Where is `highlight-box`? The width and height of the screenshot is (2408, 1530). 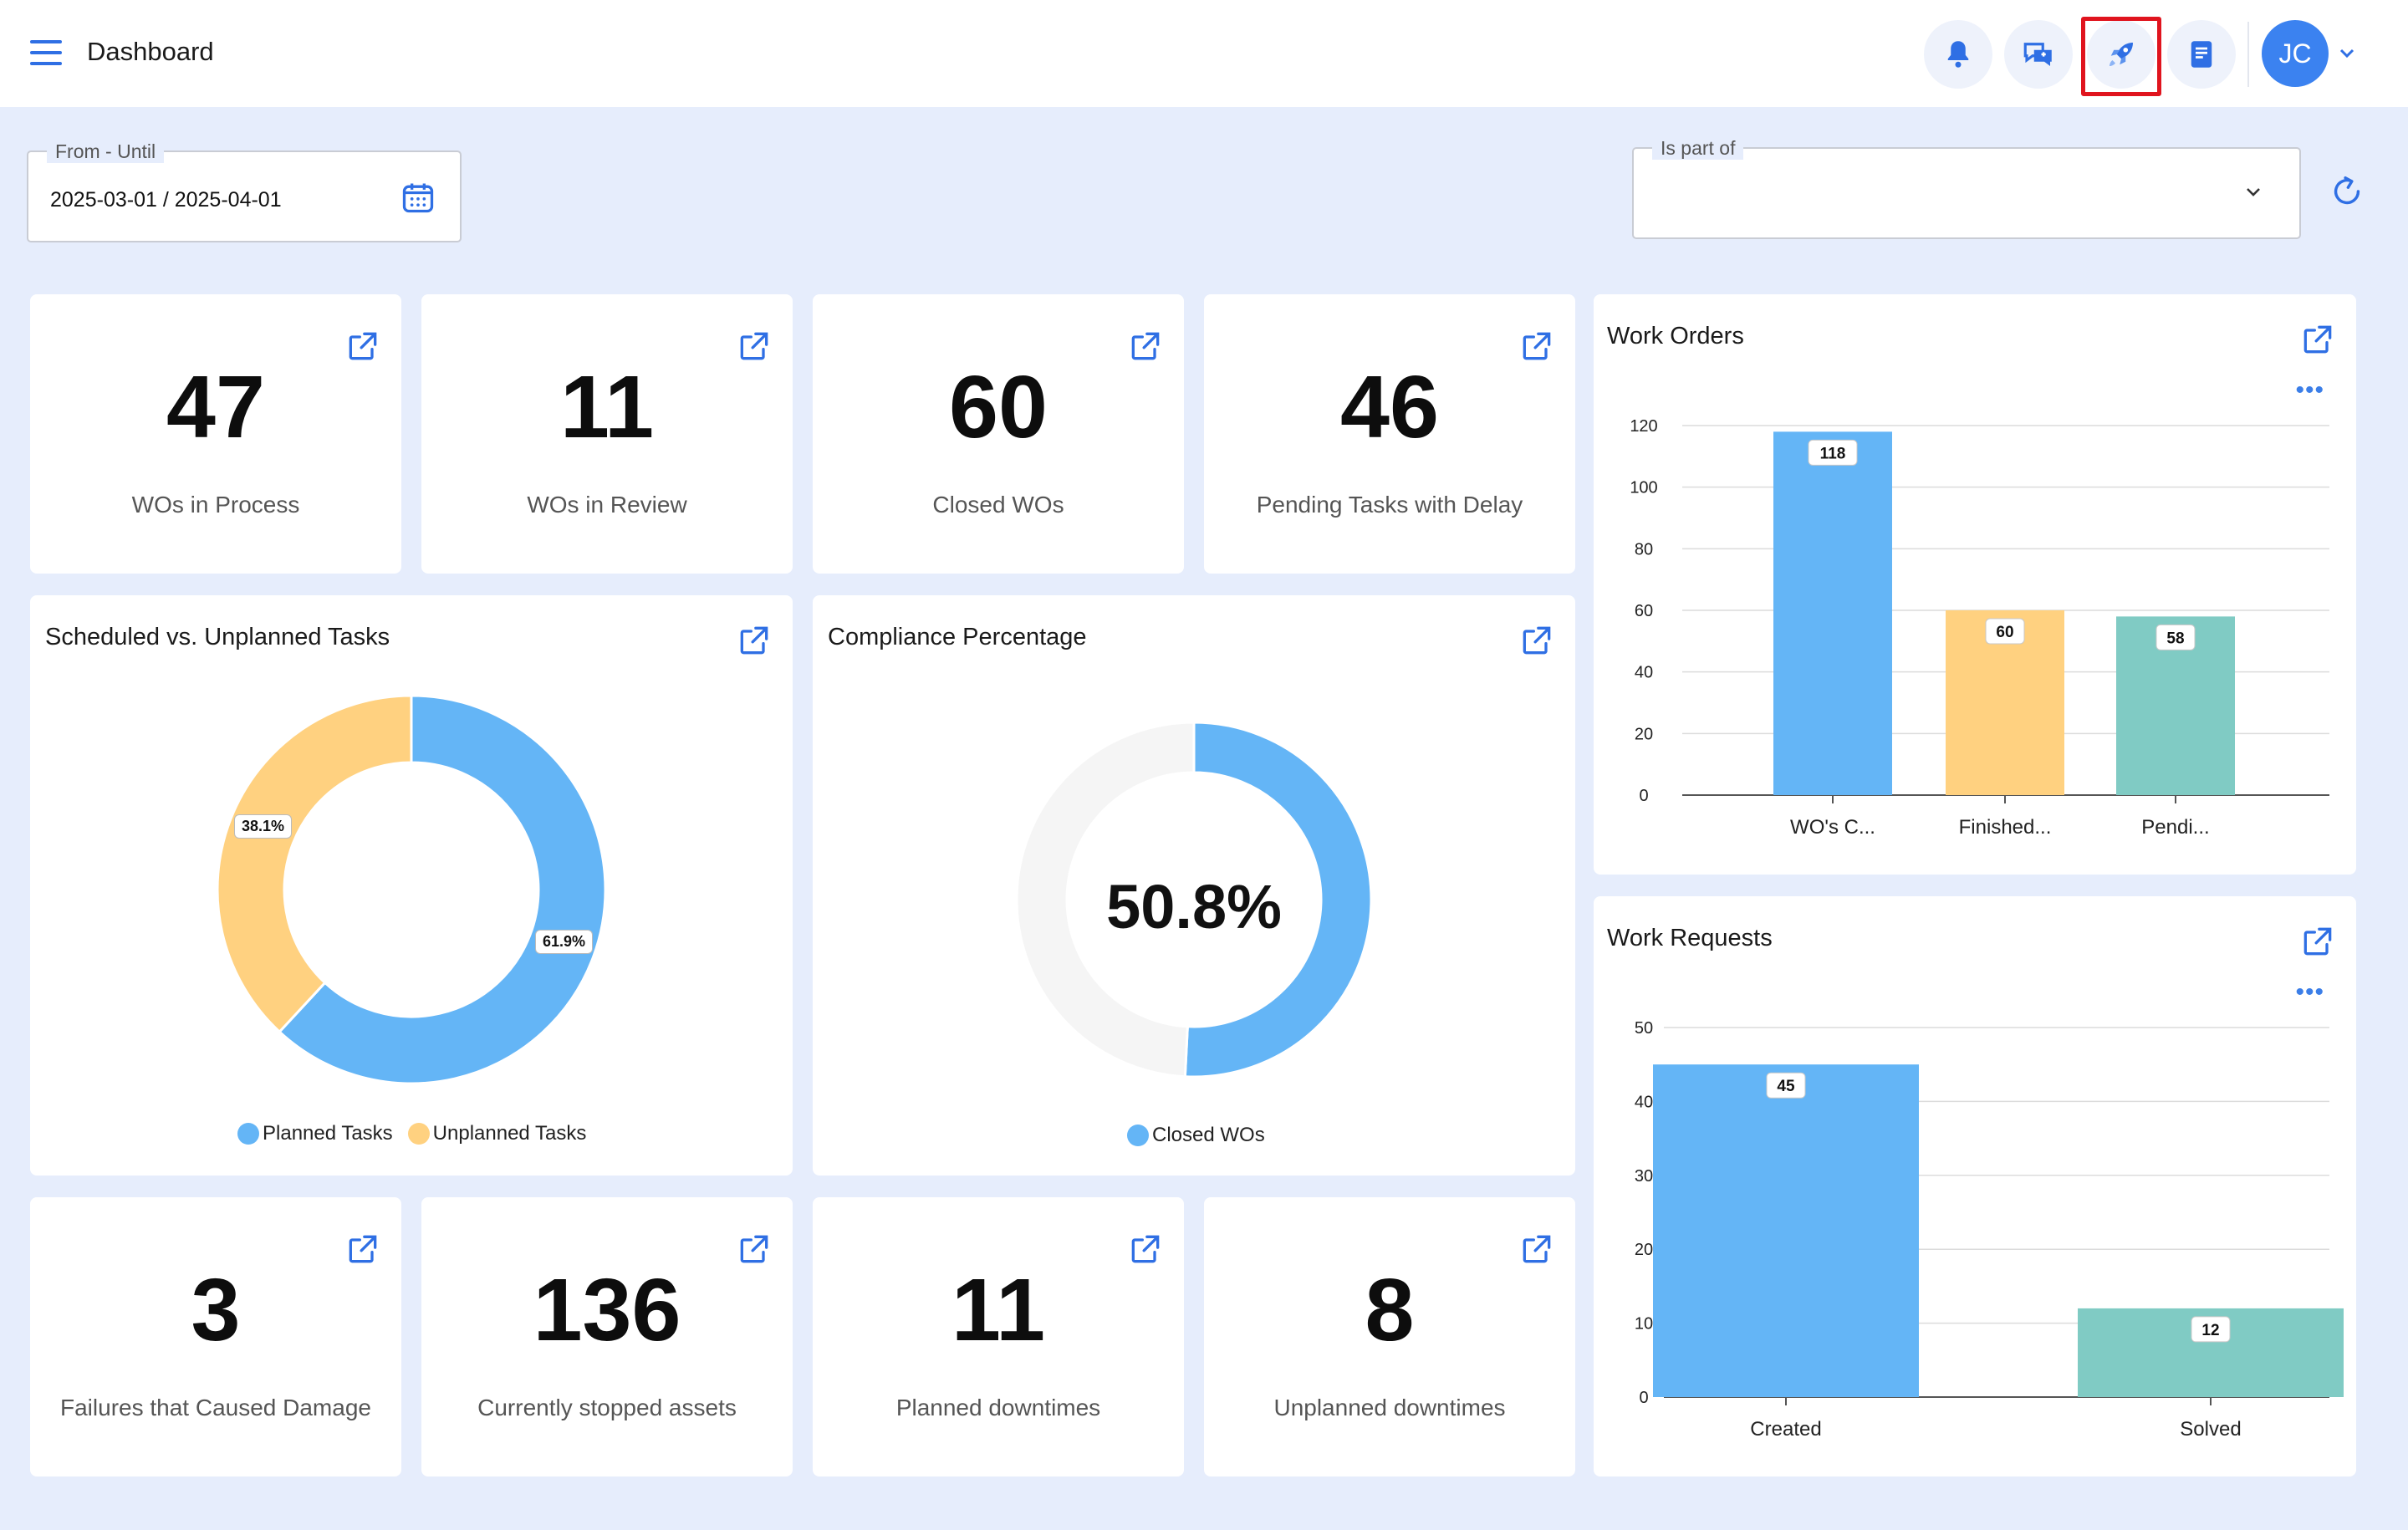 highlight-box is located at coordinates (2121, 56).